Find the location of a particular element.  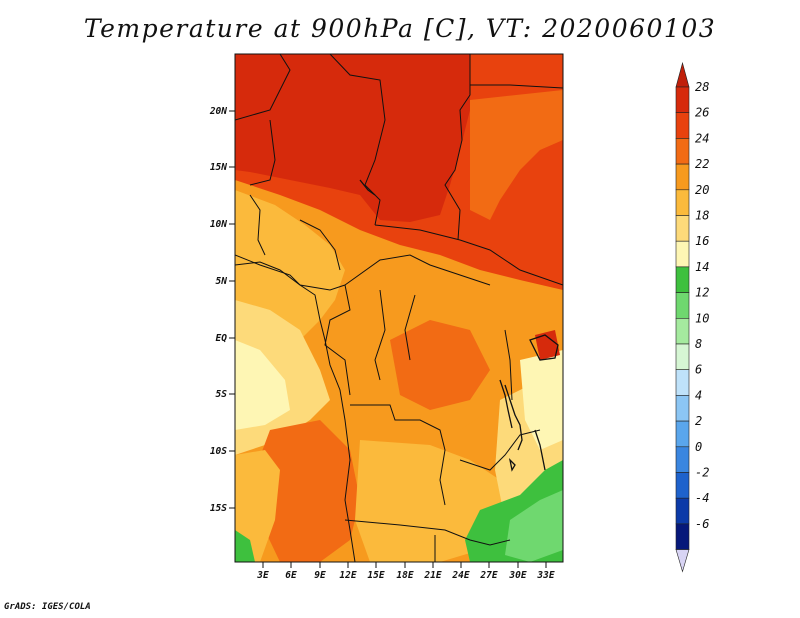

lon-tick: 15E is located at coordinates (376, 571).